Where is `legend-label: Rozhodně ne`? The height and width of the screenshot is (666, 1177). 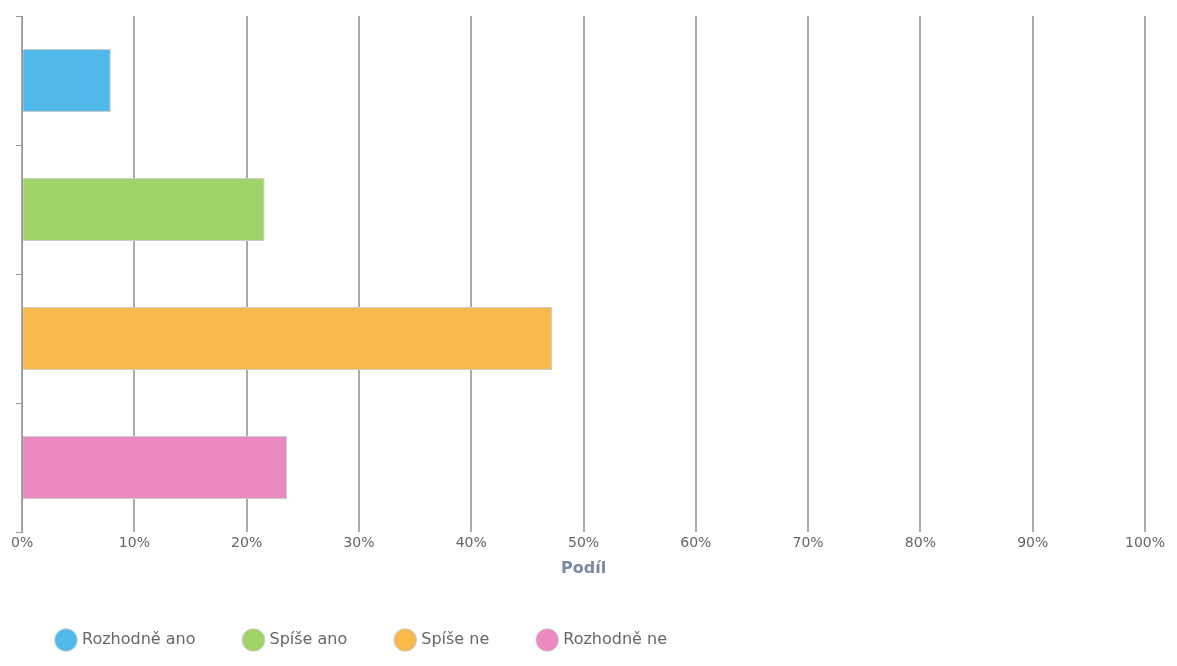
legend-label: Rozhodně ne is located at coordinates (615, 639).